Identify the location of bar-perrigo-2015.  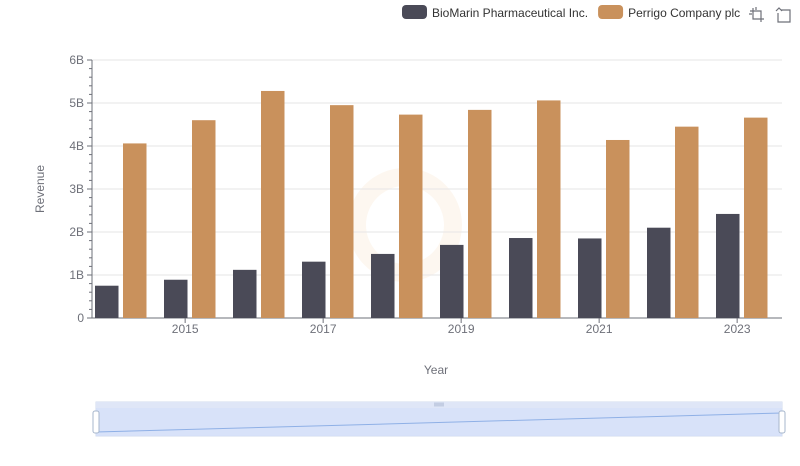
(204, 219).